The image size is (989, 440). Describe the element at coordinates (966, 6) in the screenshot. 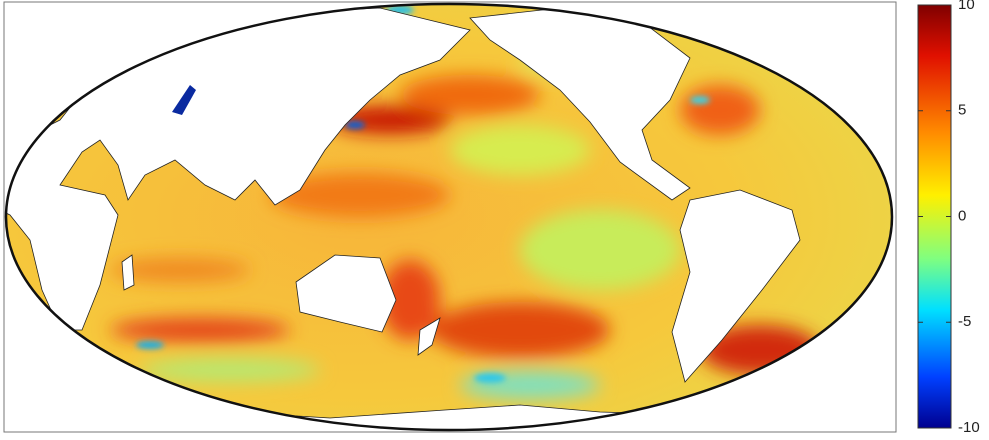

I see `colorbar-tick-label: 10` at that location.